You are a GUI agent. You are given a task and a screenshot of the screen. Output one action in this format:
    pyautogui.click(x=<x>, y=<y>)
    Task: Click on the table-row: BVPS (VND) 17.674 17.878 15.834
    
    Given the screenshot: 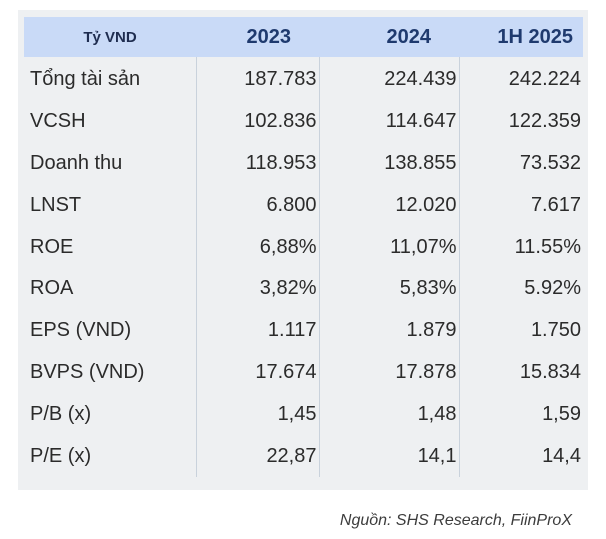 What is the action you would take?
    pyautogui.click(x=303, y=372)
    